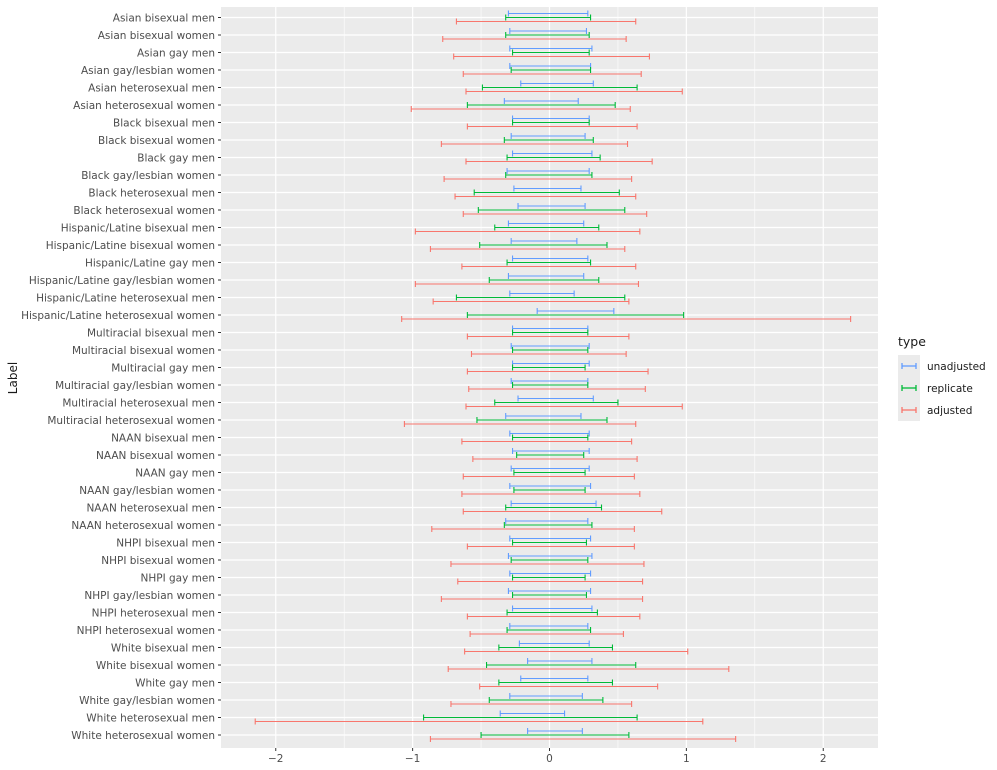  What do you see at coordinates (146, 631) in the screenshot?
I see `y-tick-label: NHPI heterosexual women` at bounding box center [146, 631].